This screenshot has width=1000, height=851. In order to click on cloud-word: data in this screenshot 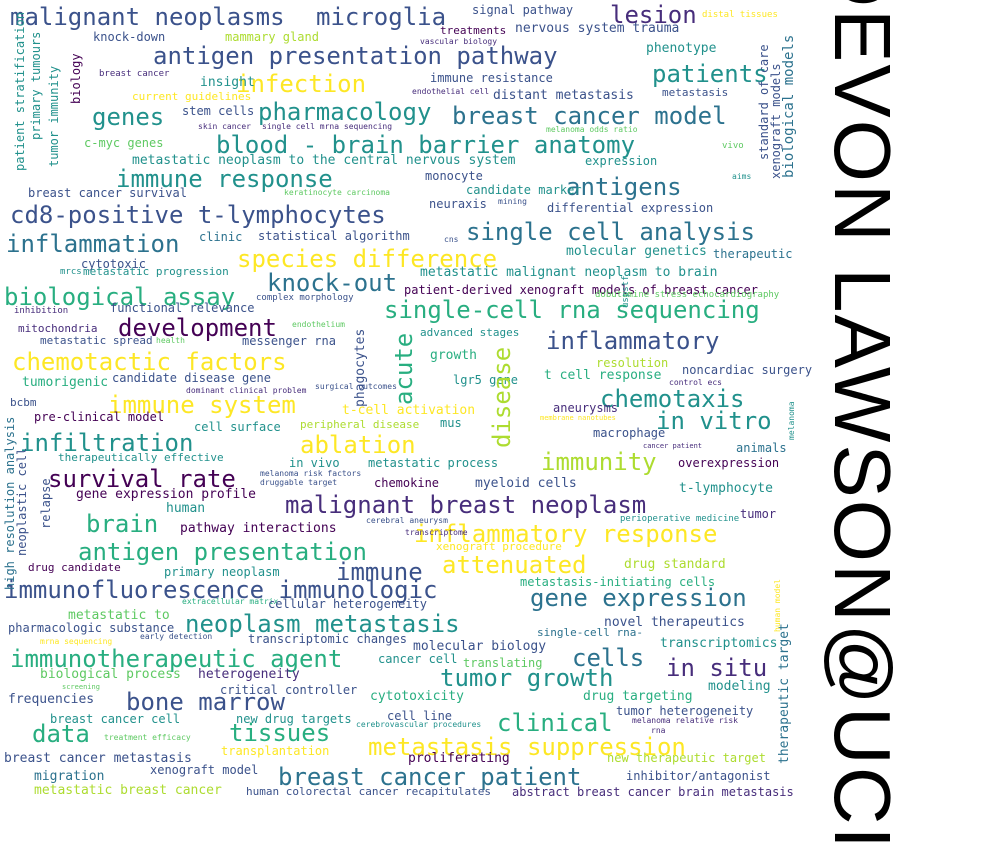, I will do `click(61, 734)`.